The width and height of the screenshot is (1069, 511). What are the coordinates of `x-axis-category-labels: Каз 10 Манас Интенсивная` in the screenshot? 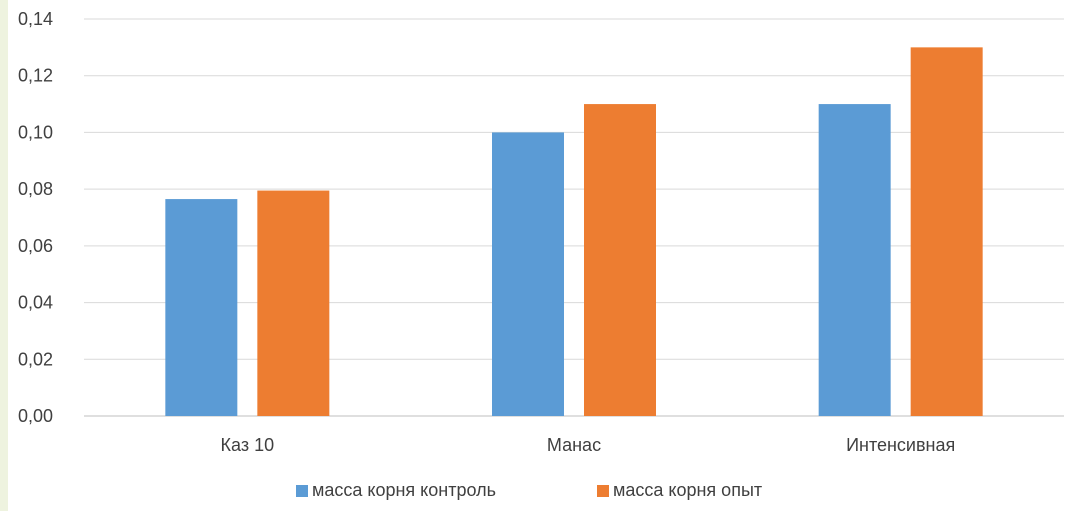 It's located at (588, 445).